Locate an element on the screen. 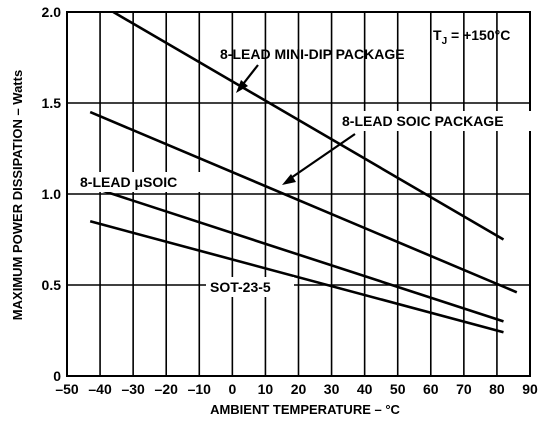 The image size is (557, 422). tj-annotation: TJ = +150°C is located at coordinates (471, 37).